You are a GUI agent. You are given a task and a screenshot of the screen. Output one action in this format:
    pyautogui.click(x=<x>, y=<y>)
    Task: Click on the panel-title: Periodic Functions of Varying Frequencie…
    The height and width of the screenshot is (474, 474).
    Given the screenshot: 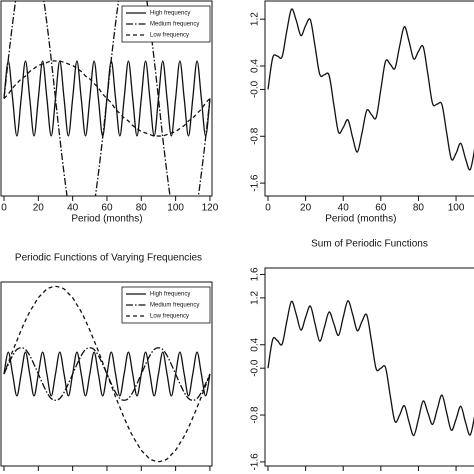 What is the action you would take?
    pyautogui.click(x=108, y=258)
    